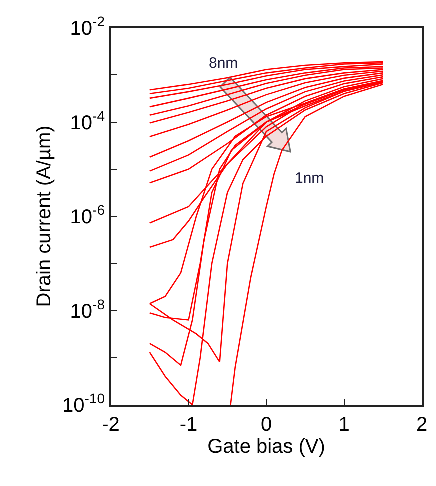  I want to click on annotation: 8nm, so click(223, 63).